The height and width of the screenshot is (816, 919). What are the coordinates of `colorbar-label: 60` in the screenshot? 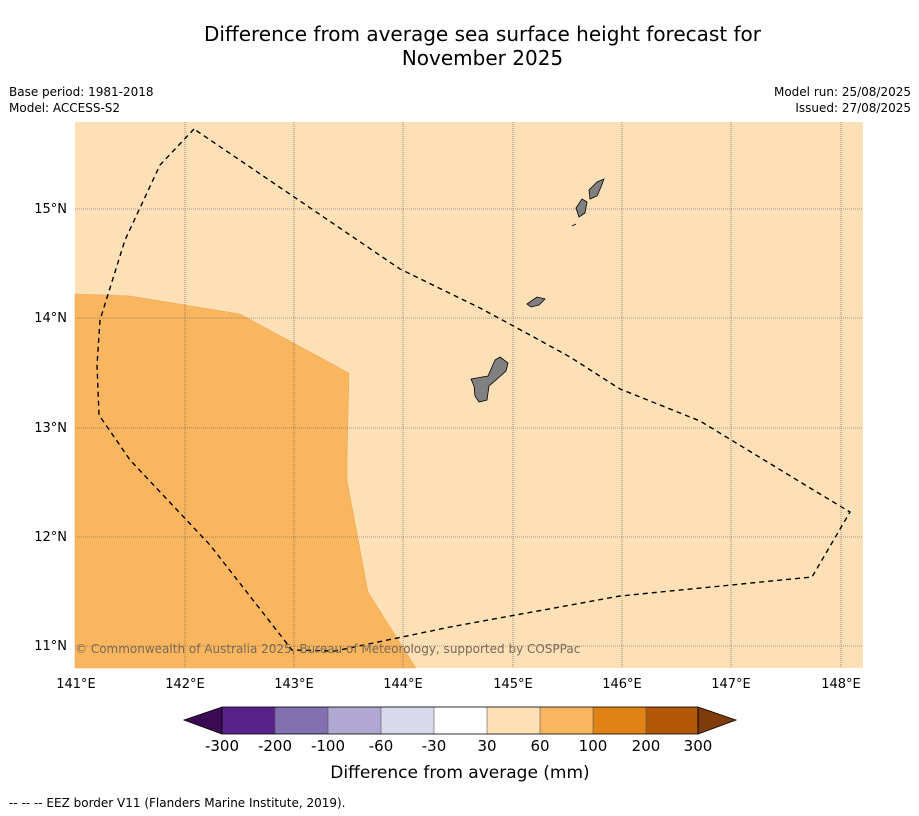 It's located at (539, 746).